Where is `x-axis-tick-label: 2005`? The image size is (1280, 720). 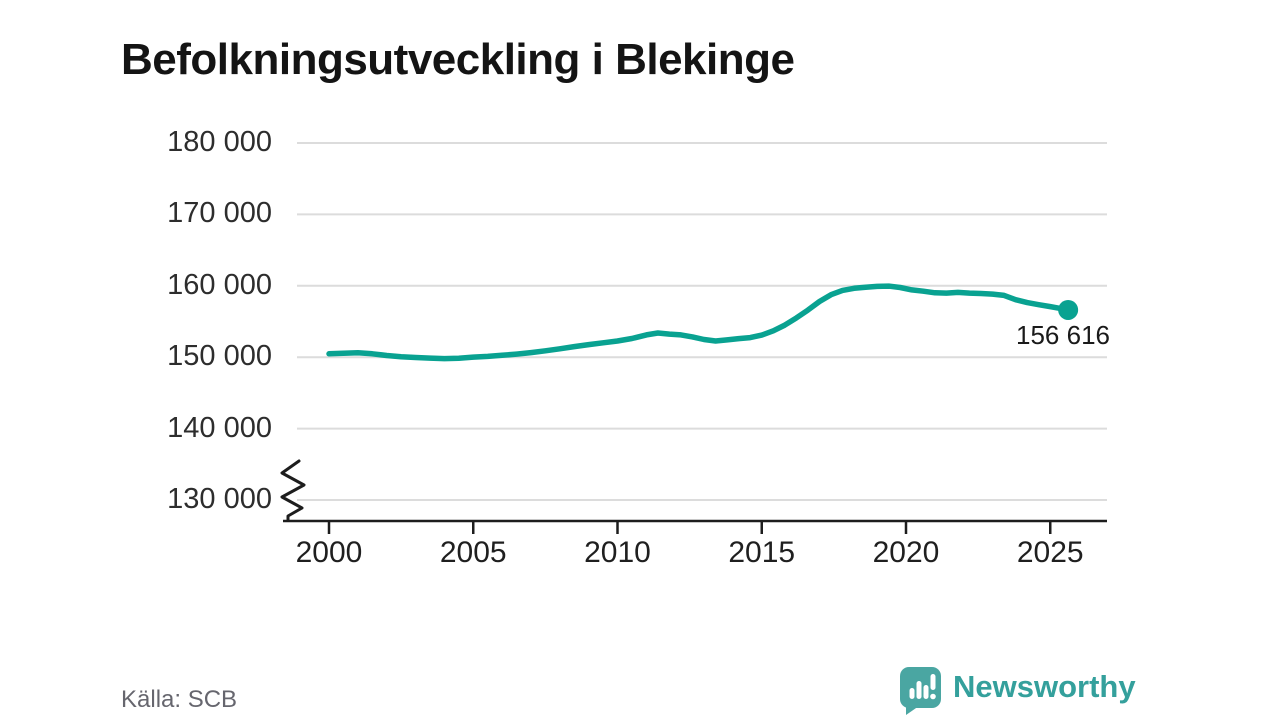 x-axis-tick-label: 2005 is located at coordinates (473, 552).